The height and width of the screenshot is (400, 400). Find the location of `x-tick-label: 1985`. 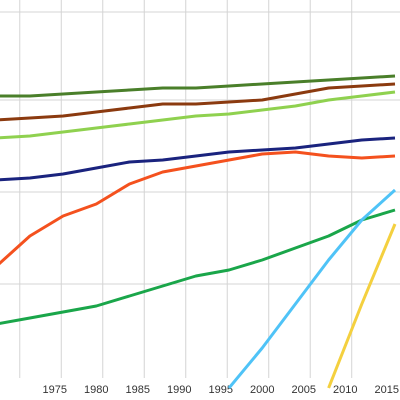

x-tick-label: 1985 is located at coordinates (138, 390).